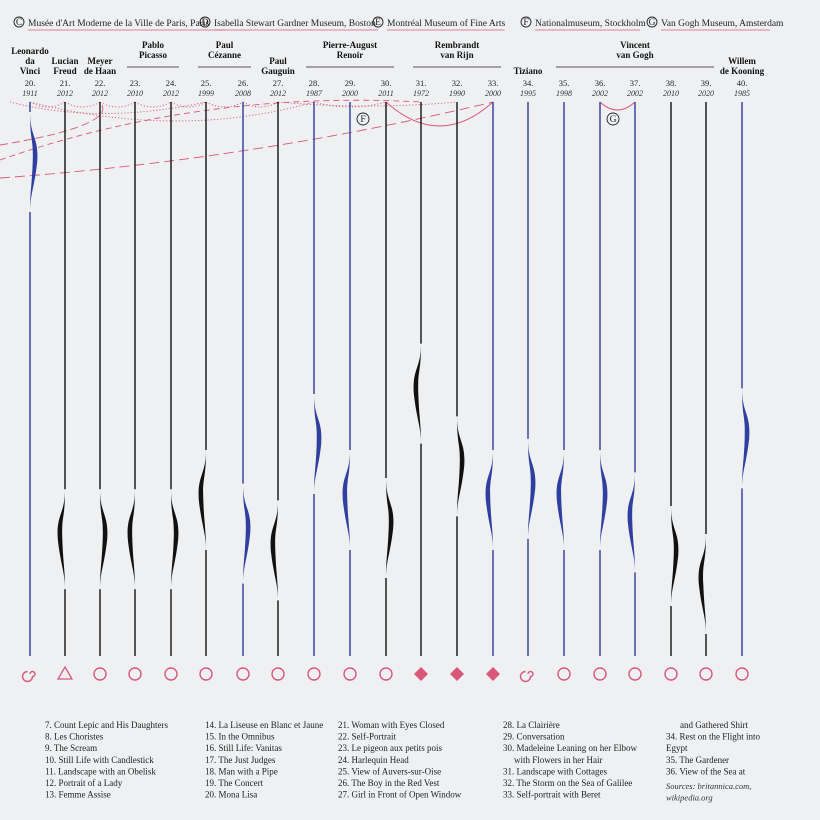  What do you see at coordinates (106, 725) in the screenshot?
I see `painting-list-item: 7. Count Lepic and His Daughters` at bounding box center [106, 725].